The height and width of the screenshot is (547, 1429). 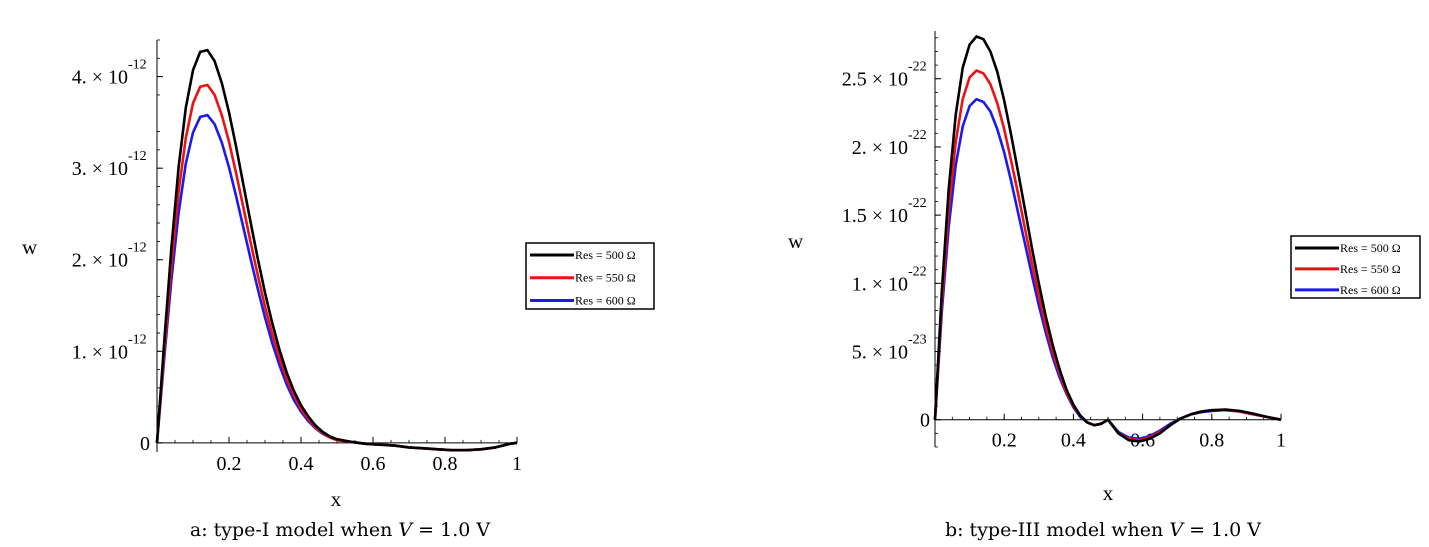 I want to click on x-tick-label: 0.6, so click(x=373, y=464).